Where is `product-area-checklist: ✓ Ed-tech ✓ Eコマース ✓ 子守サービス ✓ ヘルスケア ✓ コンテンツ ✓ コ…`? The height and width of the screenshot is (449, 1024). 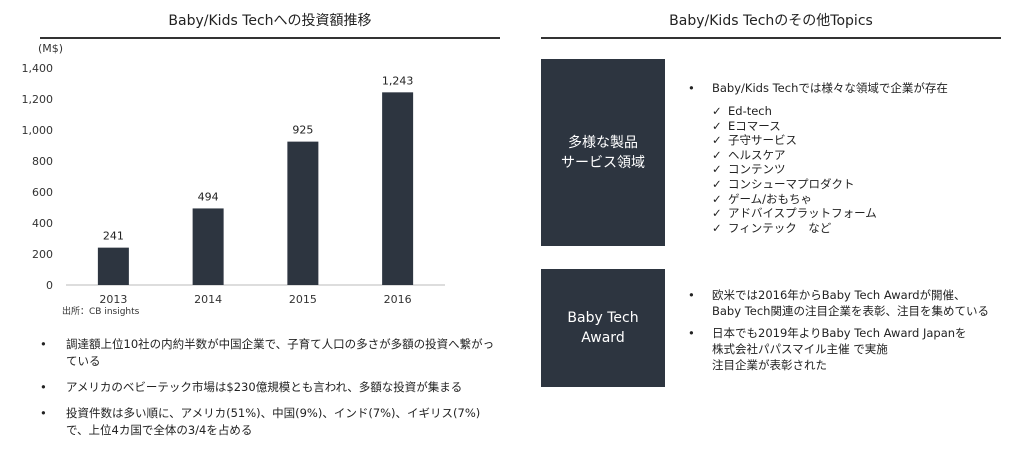 product-area-checklist: ✓ Ed-tech ✓ Eコマース ✓ 子守サービス ✓ ヘルスケア ✓ コンテンツ ✓ コ… is located at coordinates (794, 169).